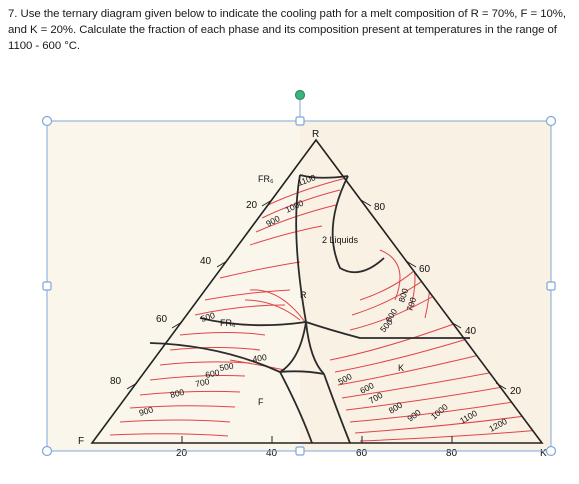 The image size is (579, 484). I want to click on resize-handle-bottom-left, so click(47, 451).